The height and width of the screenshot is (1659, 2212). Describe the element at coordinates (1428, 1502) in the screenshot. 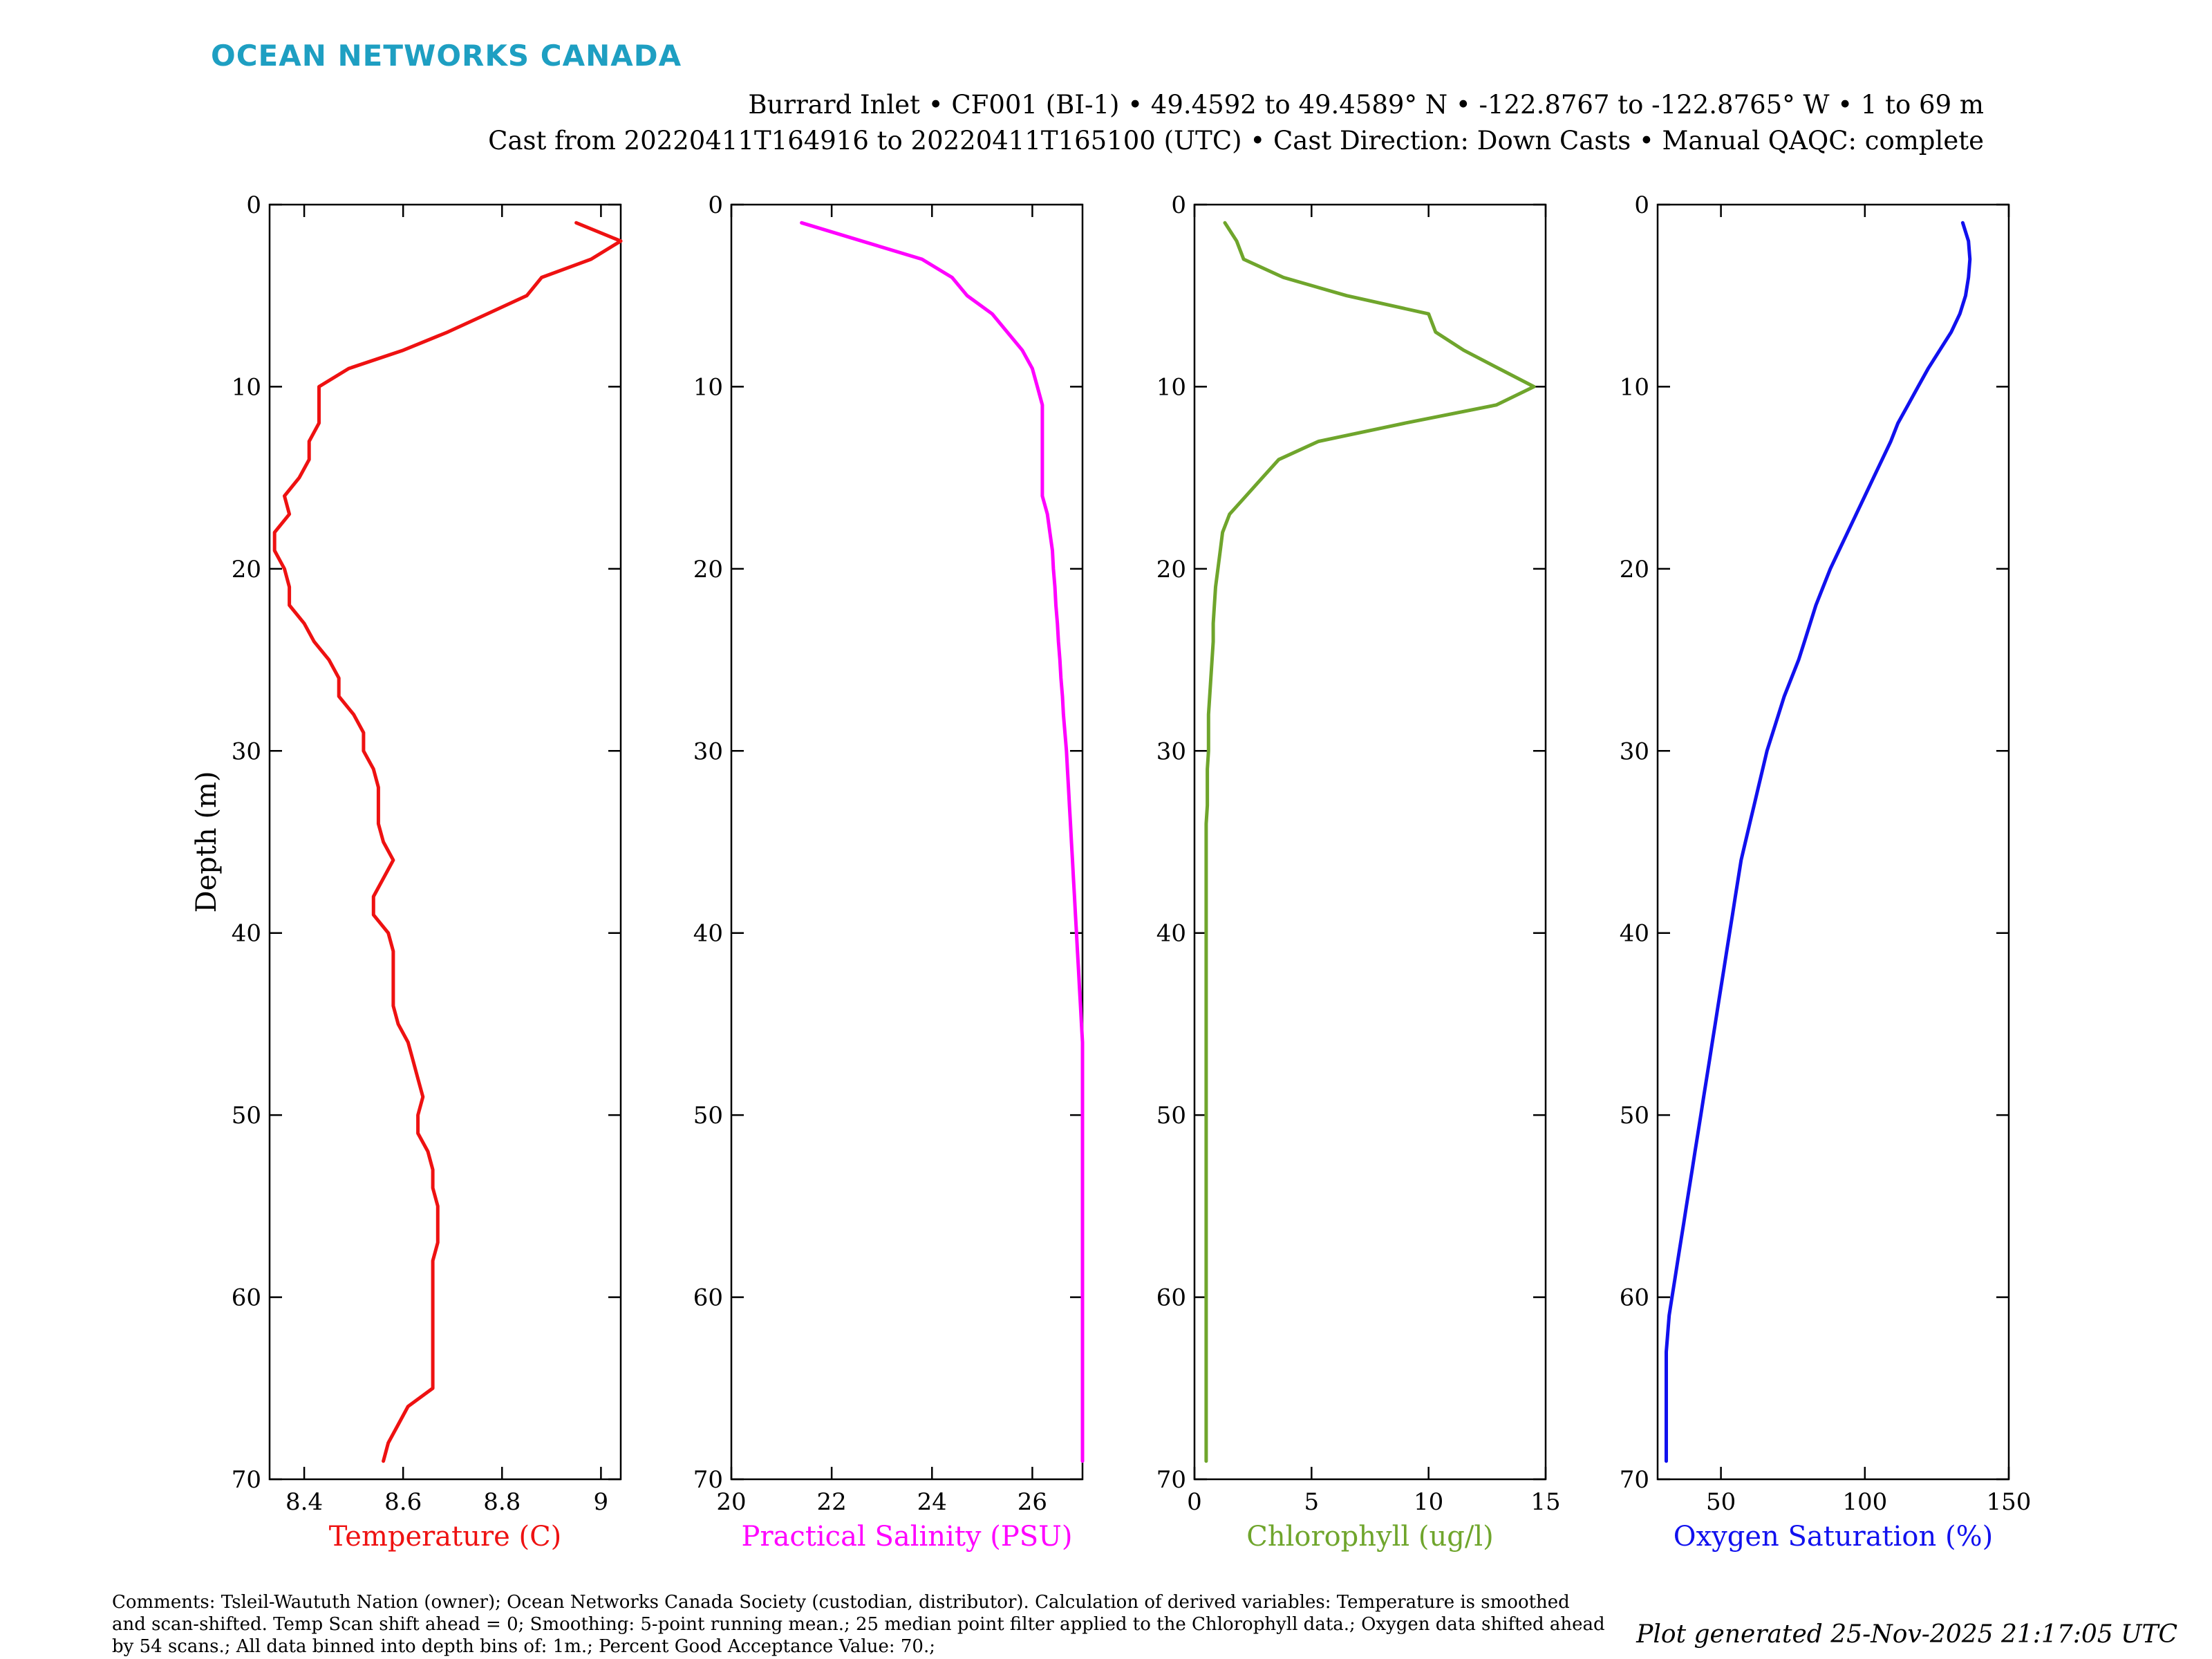

I see `x-tick-label: 10` at that location.